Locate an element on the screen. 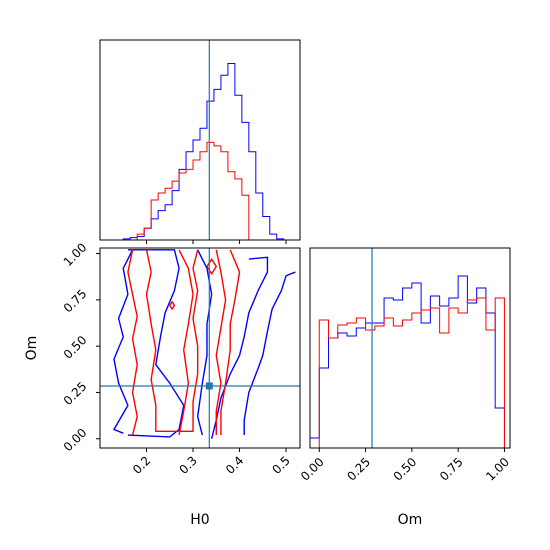 This screenshot has height=550, width=550. contour-x-tick-label: 0.4 is located at coordinates (234, 464).